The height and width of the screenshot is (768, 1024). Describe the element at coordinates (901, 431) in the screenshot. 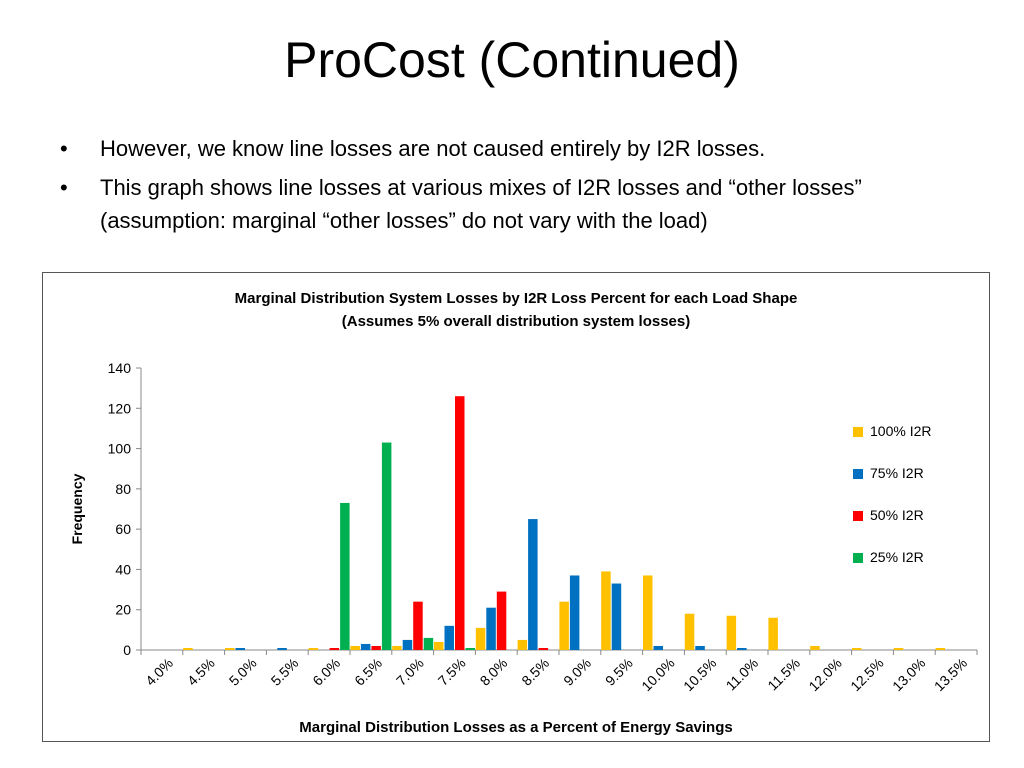

I see `legend-label: 100% I2R` at that location.